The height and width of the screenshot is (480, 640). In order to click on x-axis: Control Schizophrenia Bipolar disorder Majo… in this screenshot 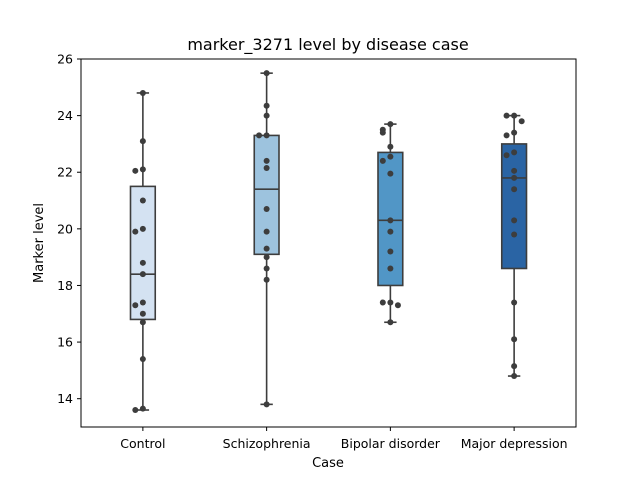, I will do `click(344, 439)`.